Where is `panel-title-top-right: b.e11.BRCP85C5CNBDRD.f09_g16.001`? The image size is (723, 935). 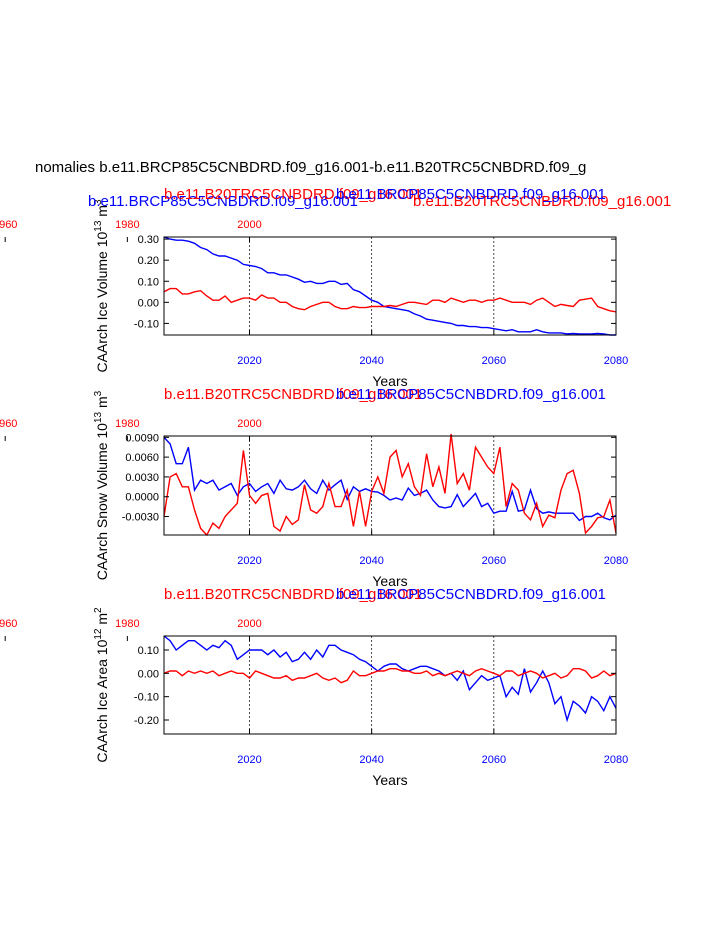
panel-title-top-right: b.e11.BRCP85C5CNBDRD.f09_g16.001 is located at coordinates (471, 194).